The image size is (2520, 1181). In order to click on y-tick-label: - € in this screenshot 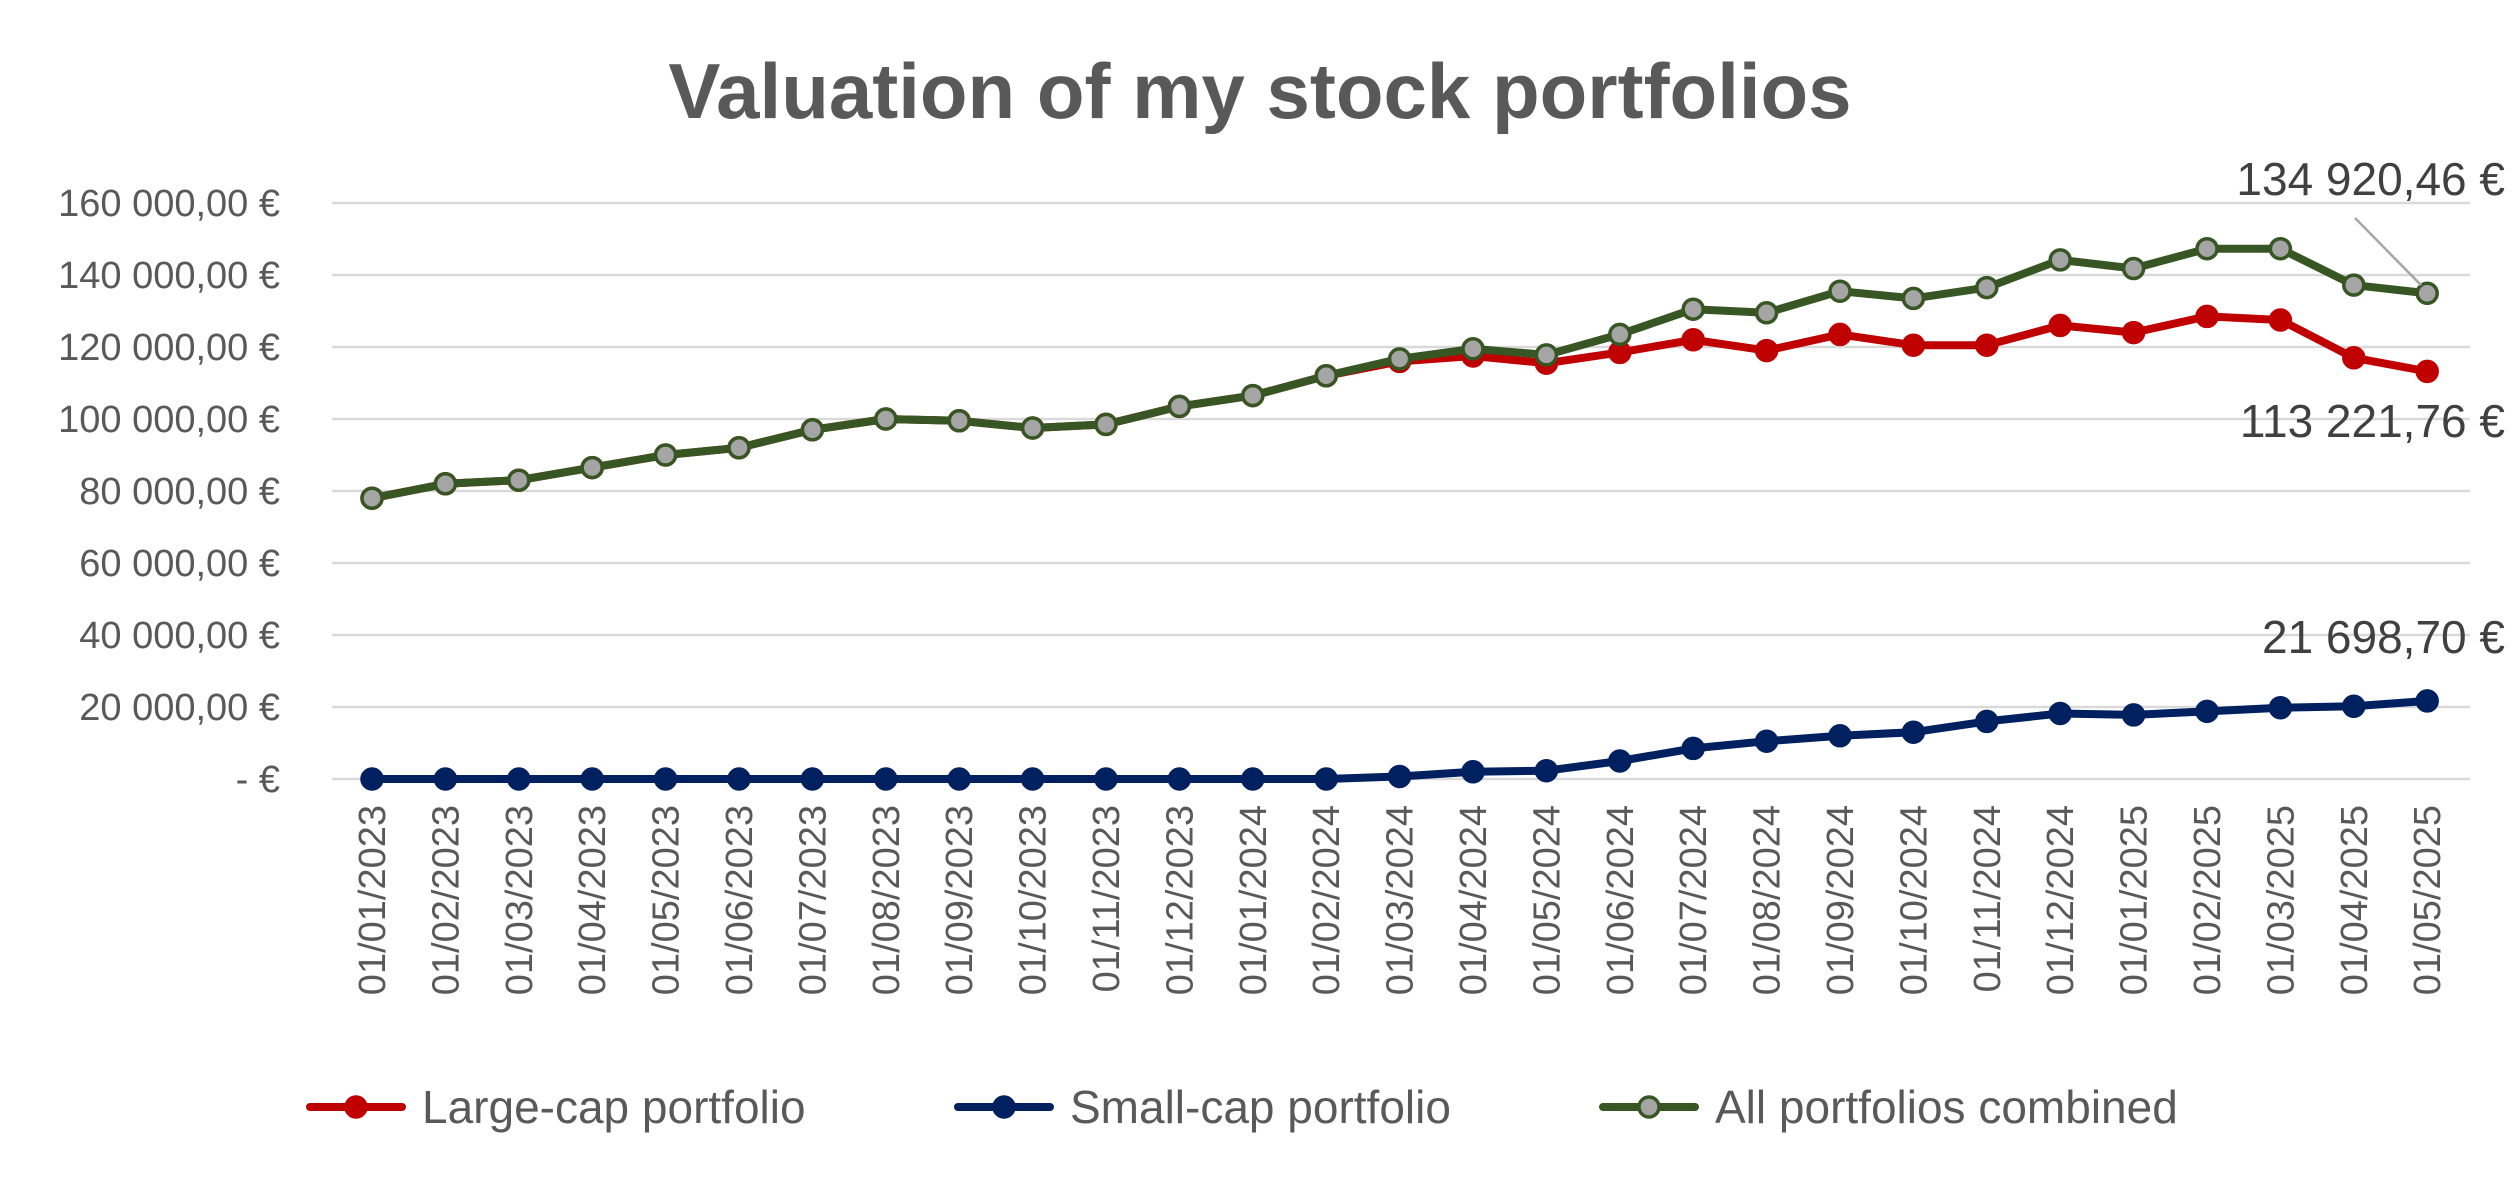, I will do `click(258, 780)`.